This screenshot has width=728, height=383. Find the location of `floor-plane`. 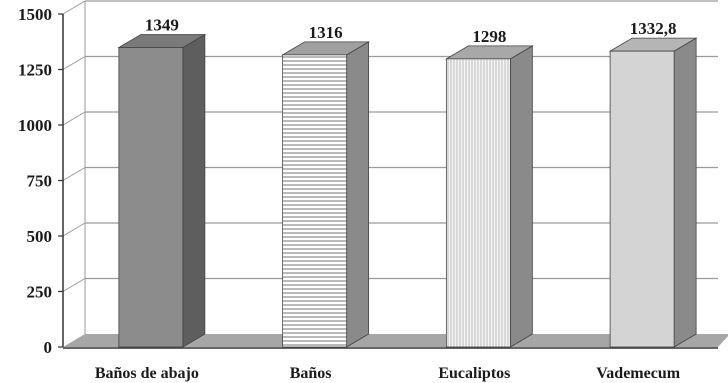

floor-plane is located at coordinates (395, 340).